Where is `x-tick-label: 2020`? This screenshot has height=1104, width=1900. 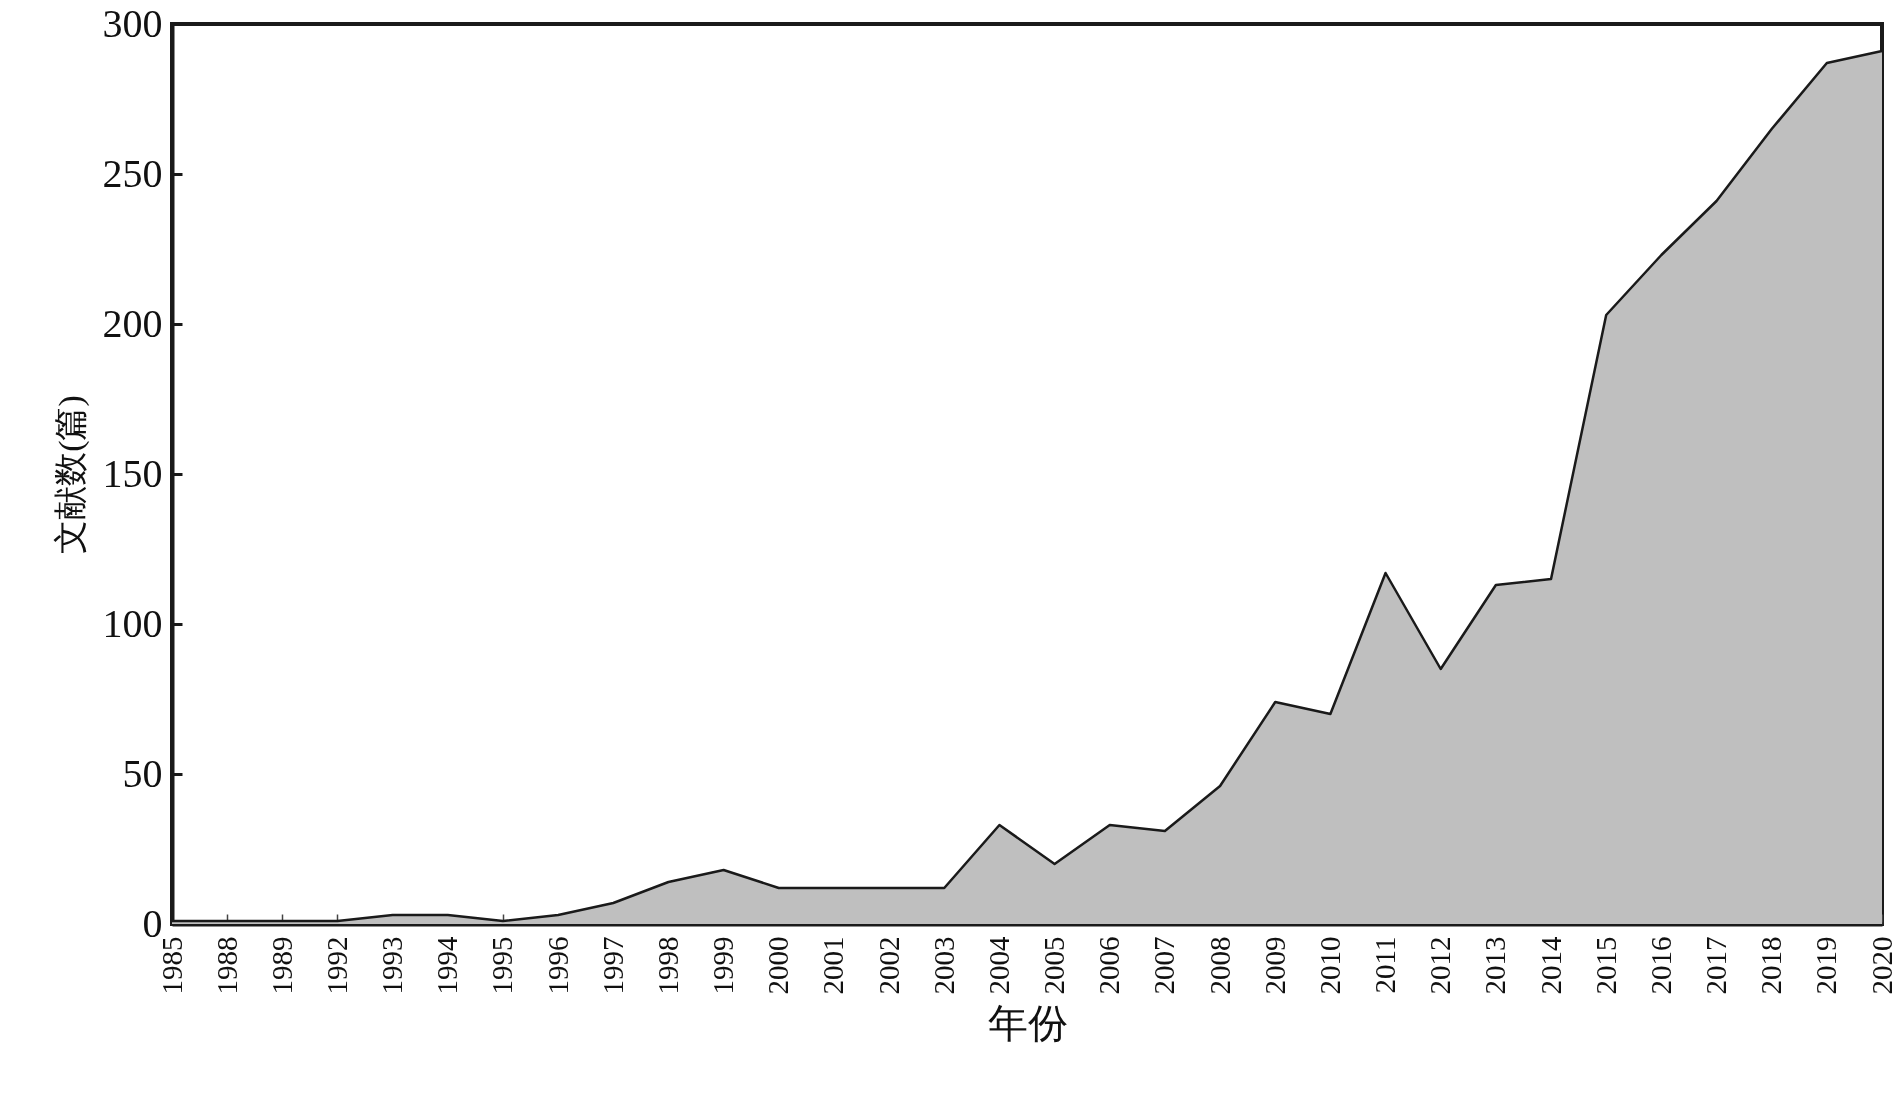
x-tick-label: 2020 is located at coordinates (1881, 965).